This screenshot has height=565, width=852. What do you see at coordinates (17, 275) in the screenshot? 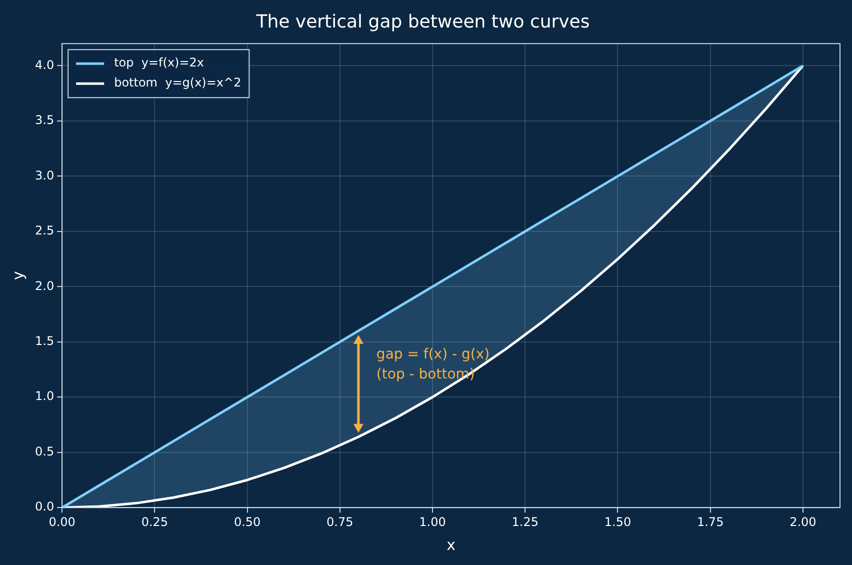
I see `y-axis-title: y` at bounding box center [17, 275].